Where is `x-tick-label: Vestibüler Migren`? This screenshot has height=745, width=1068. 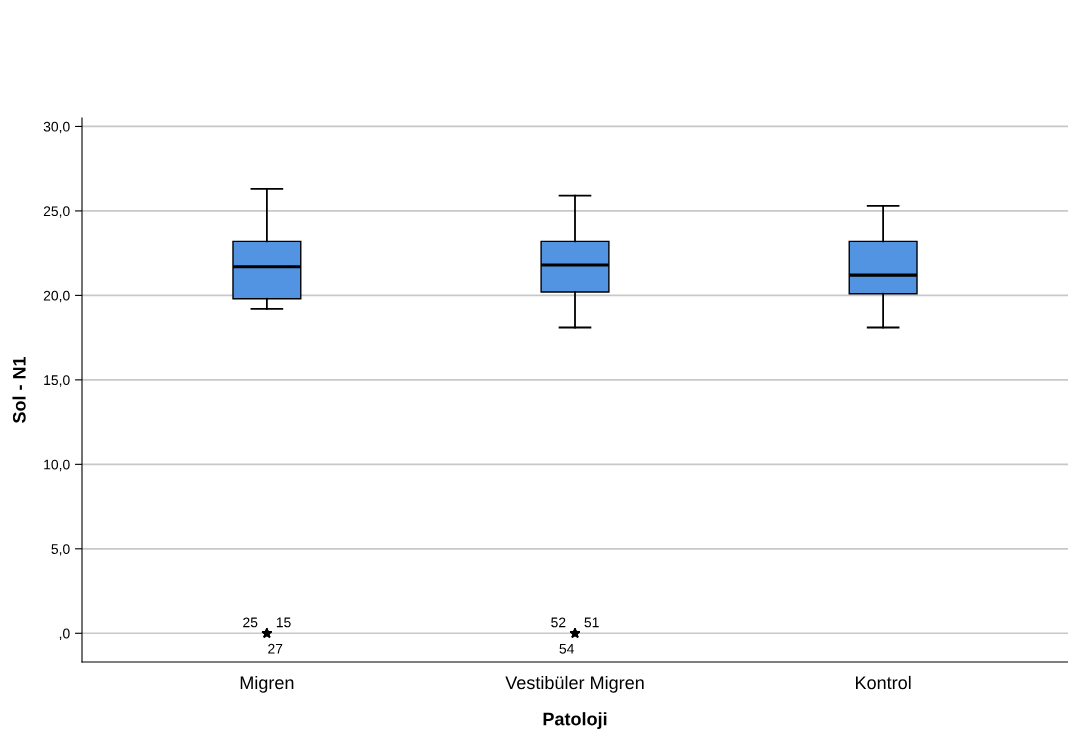 x-tick-label: Vestibüler Migren is located at coordinates (574, 684).